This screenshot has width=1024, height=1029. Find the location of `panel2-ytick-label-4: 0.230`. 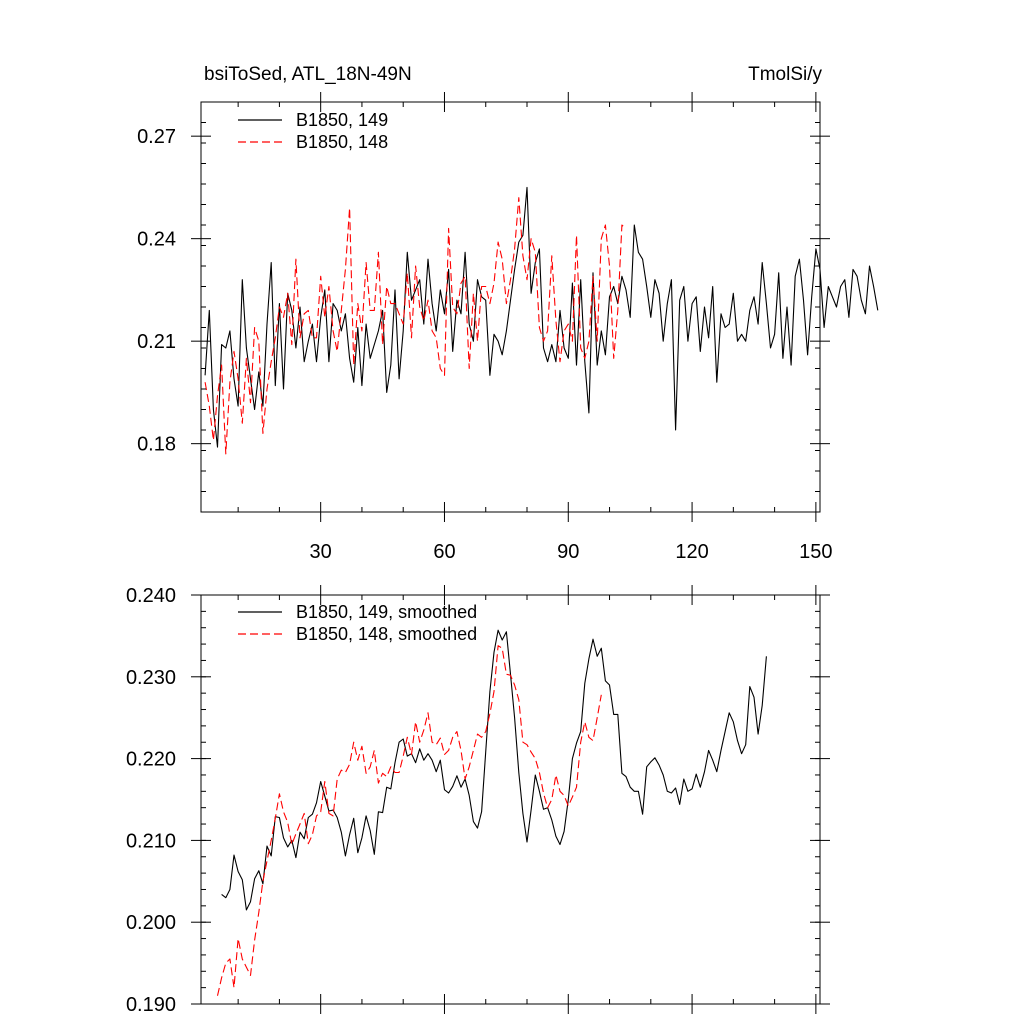

panel2-ytick-label-4: 0.230 is located at coordinates (151, 678).